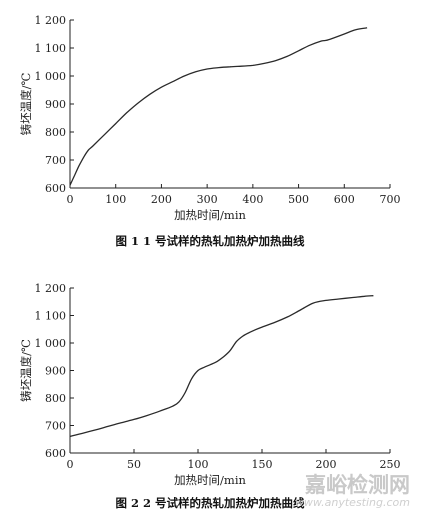  I want to click on x-tick-label: 400, so click(252, 199).